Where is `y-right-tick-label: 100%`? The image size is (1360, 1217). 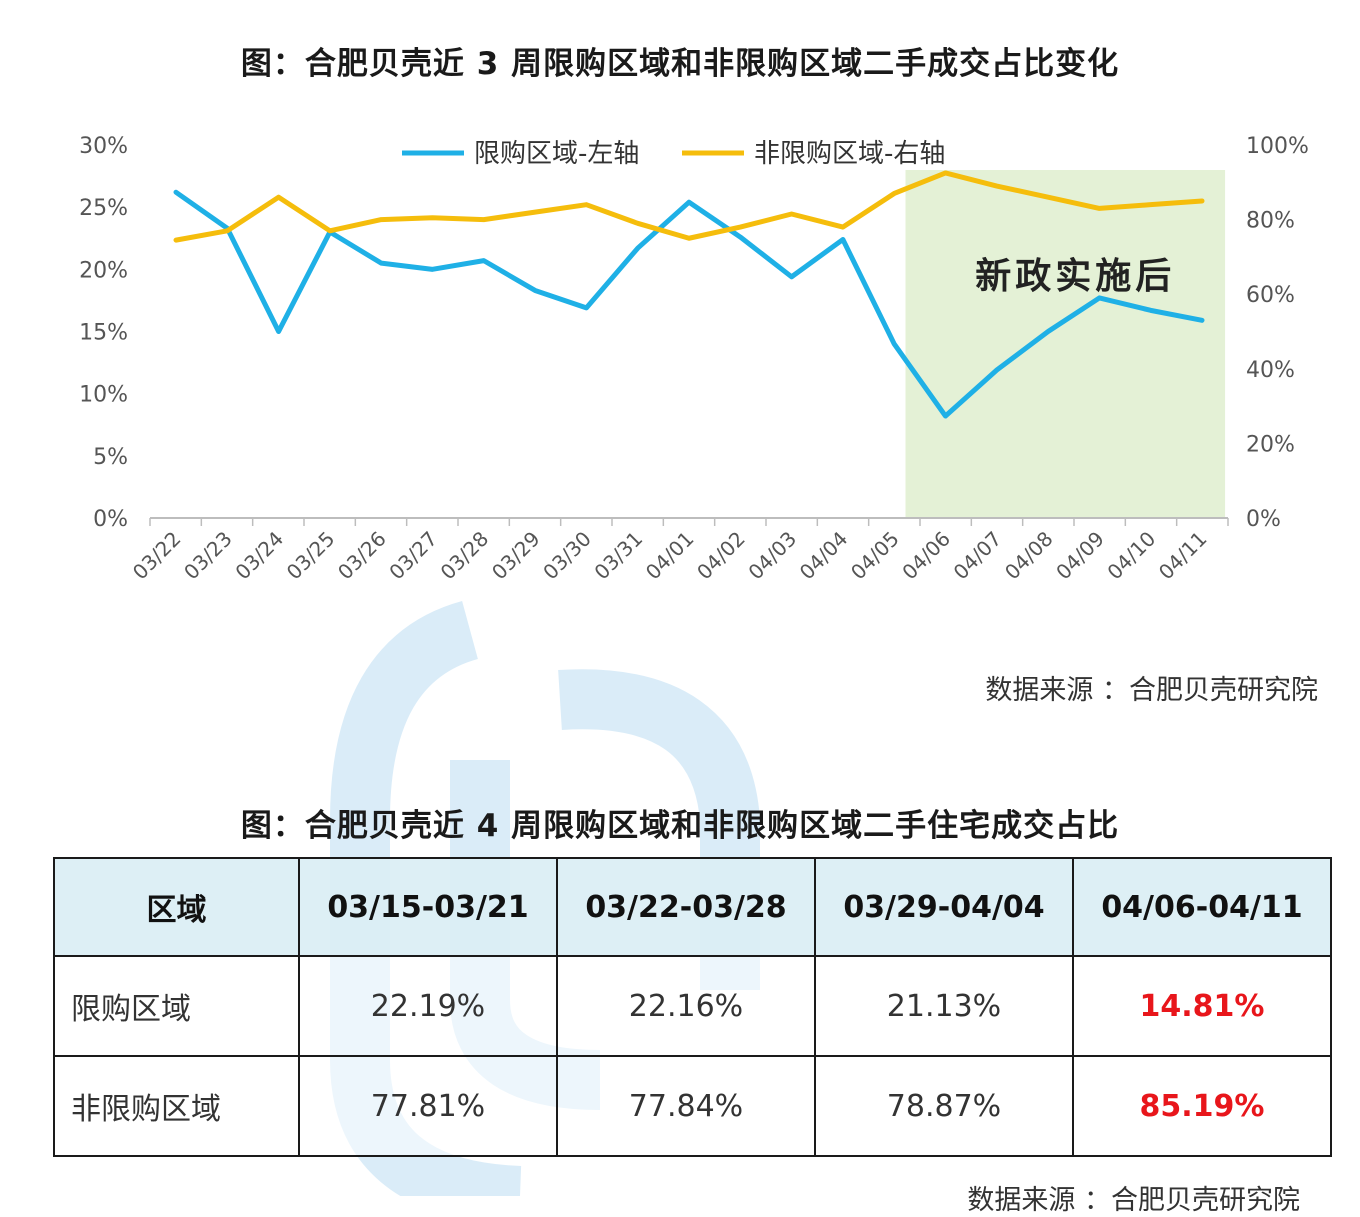 y-right-tick-label: 100% is located at coordinates (1277, 146).